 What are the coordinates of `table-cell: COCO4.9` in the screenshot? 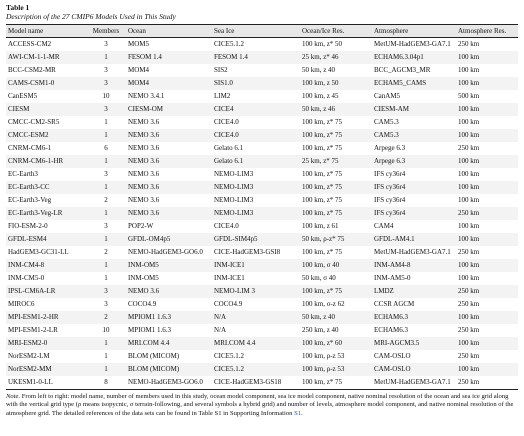 It's located at (228, 304).